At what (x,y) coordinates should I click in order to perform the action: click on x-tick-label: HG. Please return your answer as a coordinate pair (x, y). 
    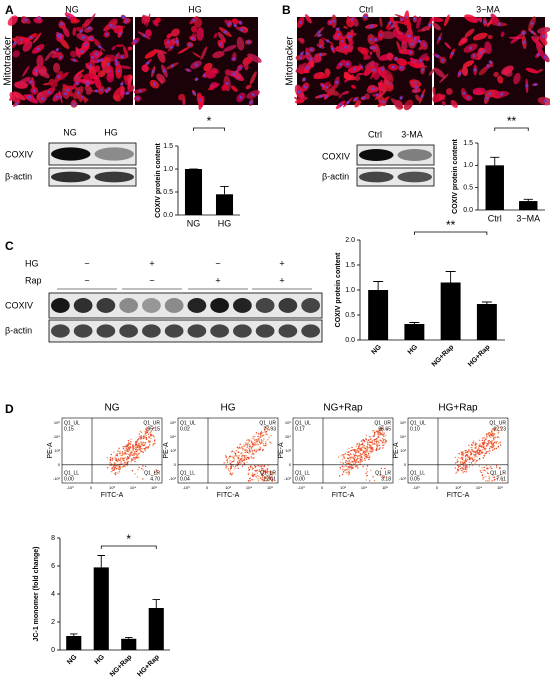
    Looking at the image, I should click on (413, 349).